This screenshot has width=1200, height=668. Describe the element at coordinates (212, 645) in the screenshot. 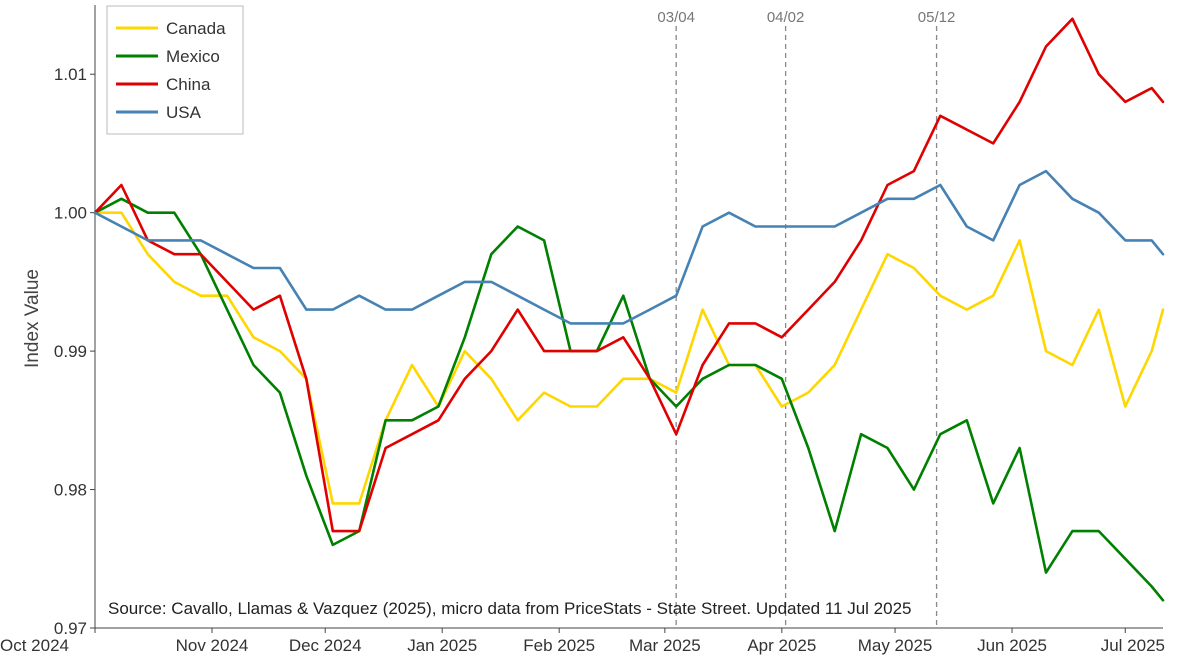

I see `x-tick-label: Nov 2024` at that location.